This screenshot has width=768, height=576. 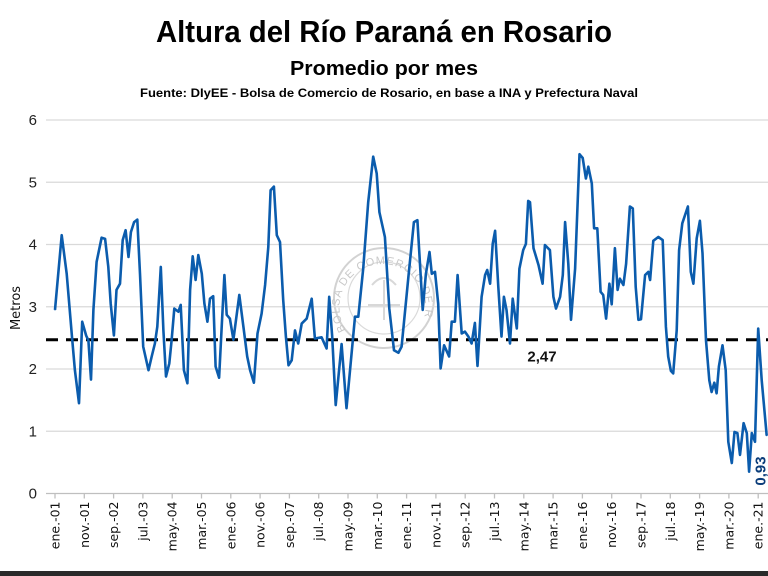 I want to click on bottom-border, so click(x=384, y=573).